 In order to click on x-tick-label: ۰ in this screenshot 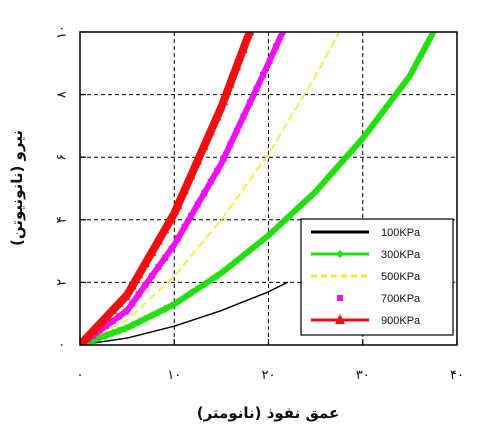, I will do `click(80, 375)`.